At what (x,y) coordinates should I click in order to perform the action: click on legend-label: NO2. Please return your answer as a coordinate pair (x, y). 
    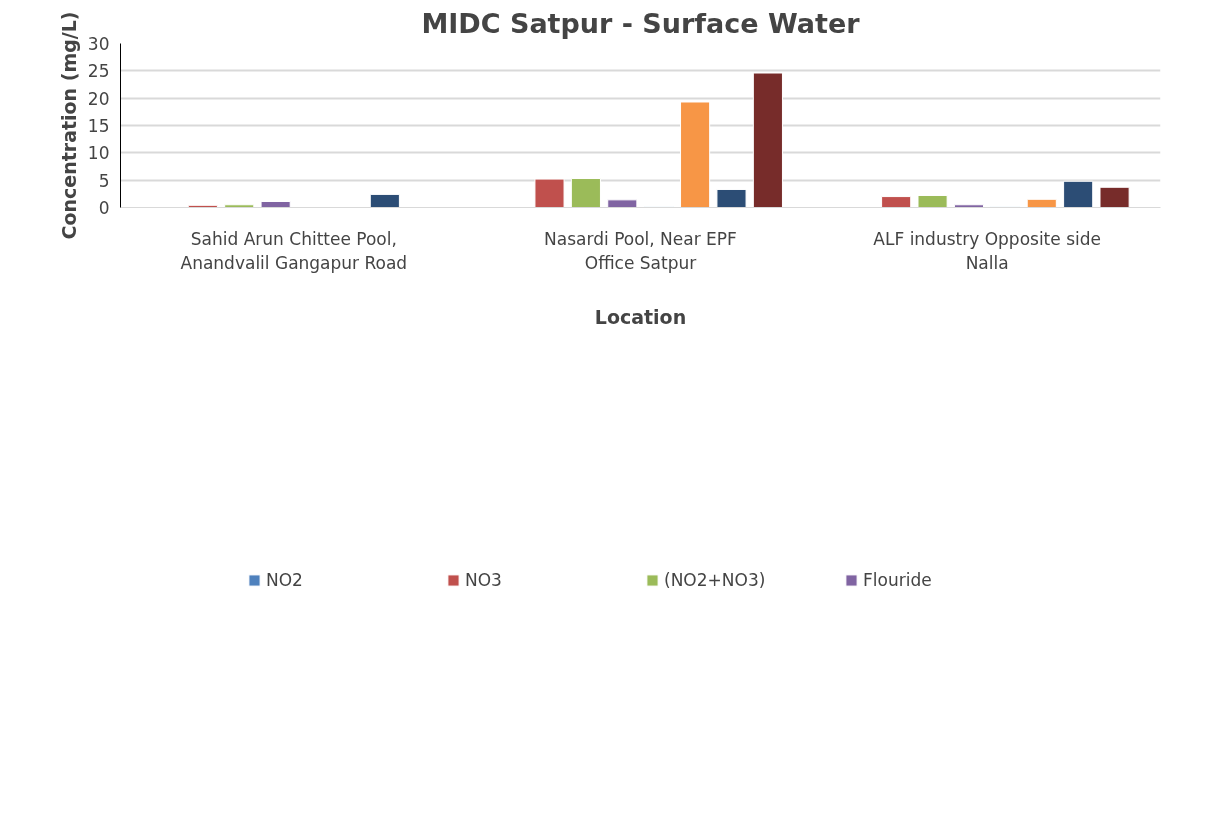
    Looking at the image, I should click on (285, 580).